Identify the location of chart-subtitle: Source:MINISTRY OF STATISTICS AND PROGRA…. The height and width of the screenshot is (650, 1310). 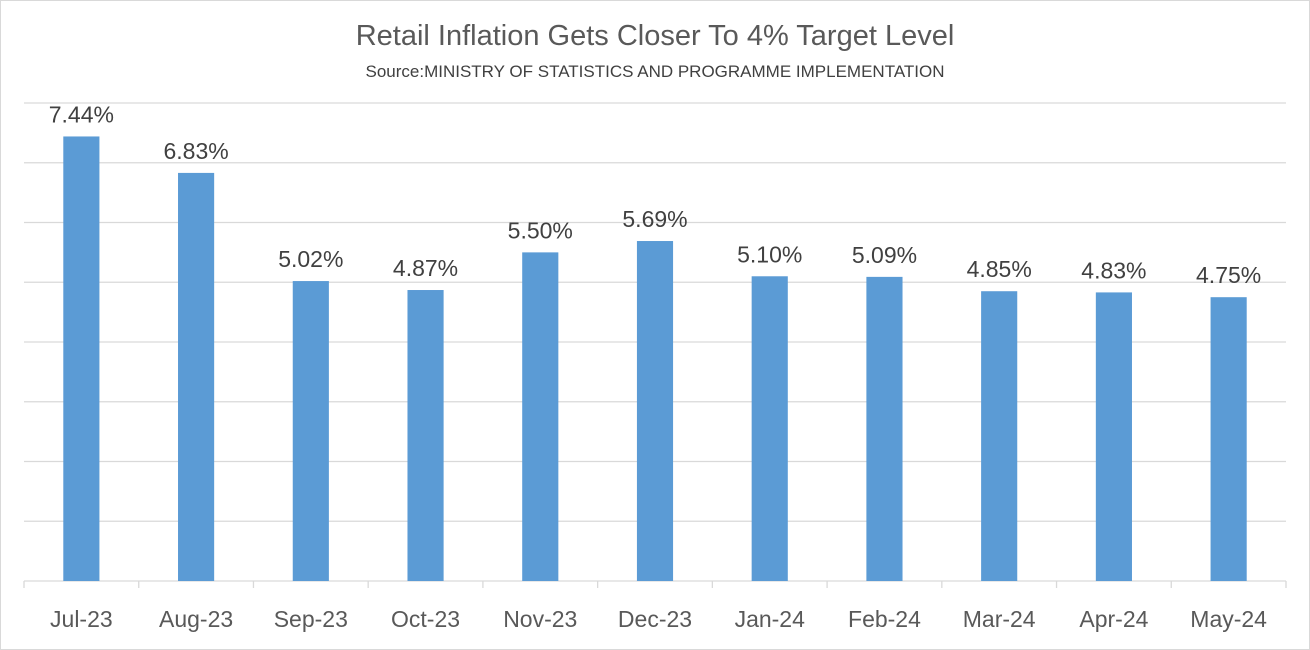
(655, 71).